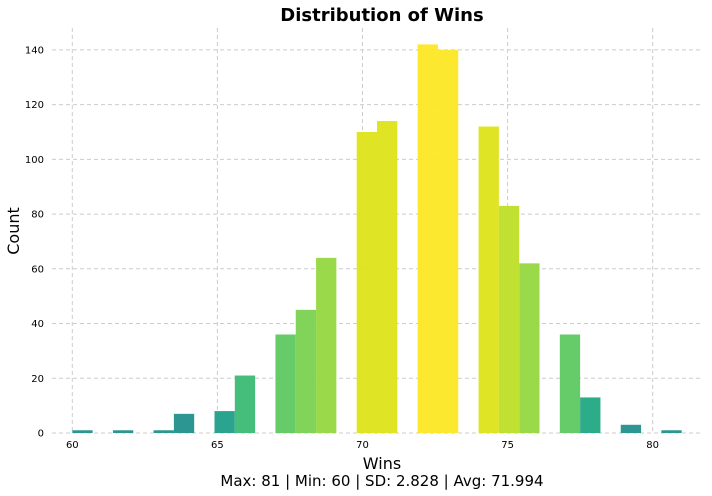  I want to click on y-tick-label: 100, so click(34, 160).